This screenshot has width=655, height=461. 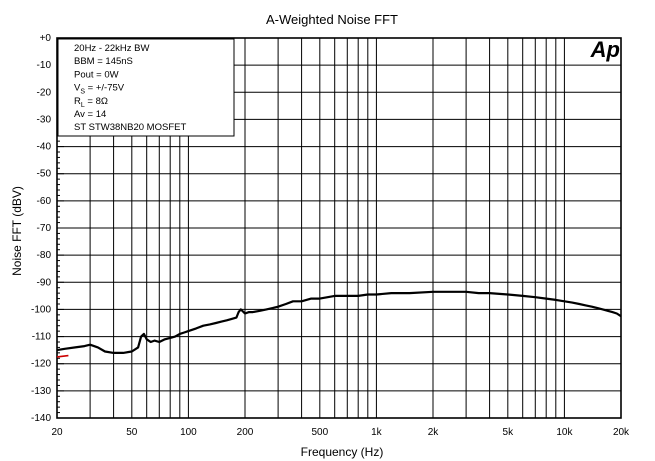 I want to click on y-tick-label: -10, so click(x=44, y=65).